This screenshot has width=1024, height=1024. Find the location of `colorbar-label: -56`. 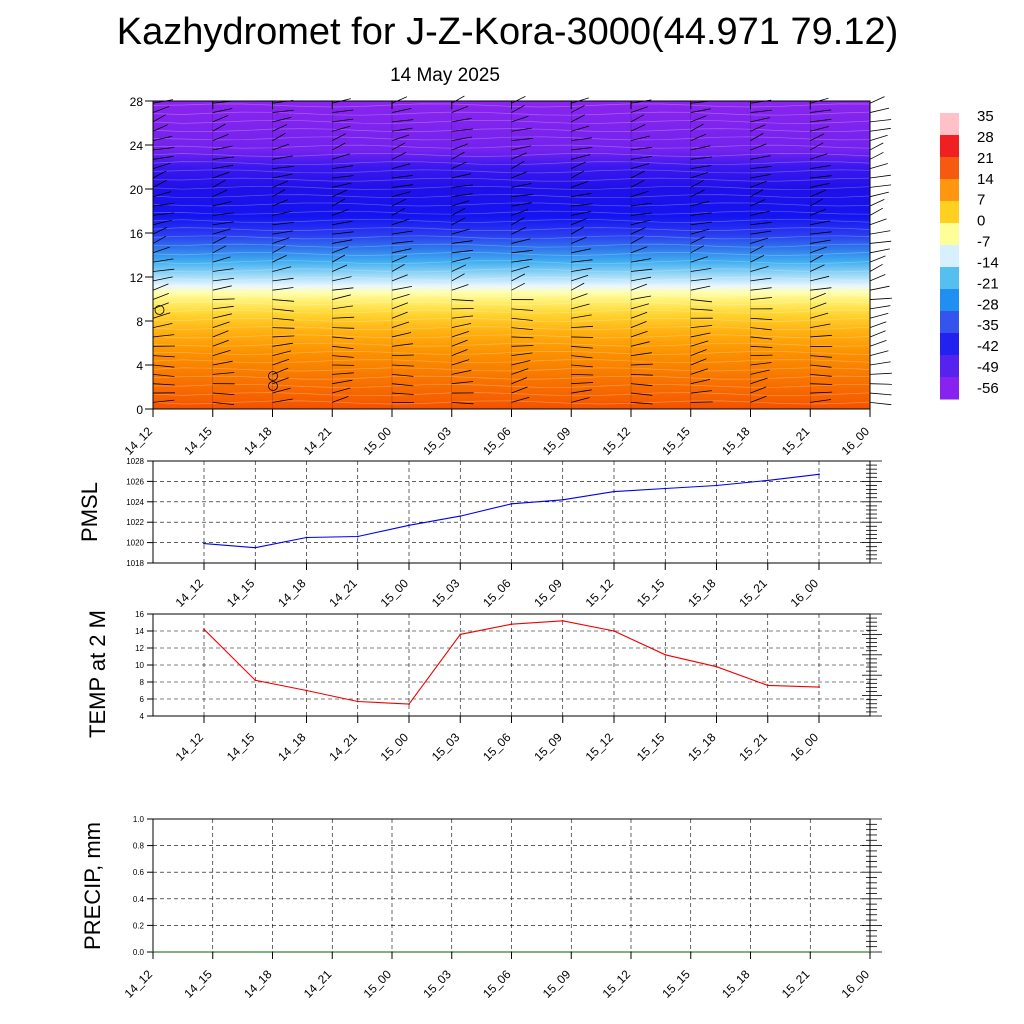

colorbar-label: -56 is located at coordinates (988, 388).